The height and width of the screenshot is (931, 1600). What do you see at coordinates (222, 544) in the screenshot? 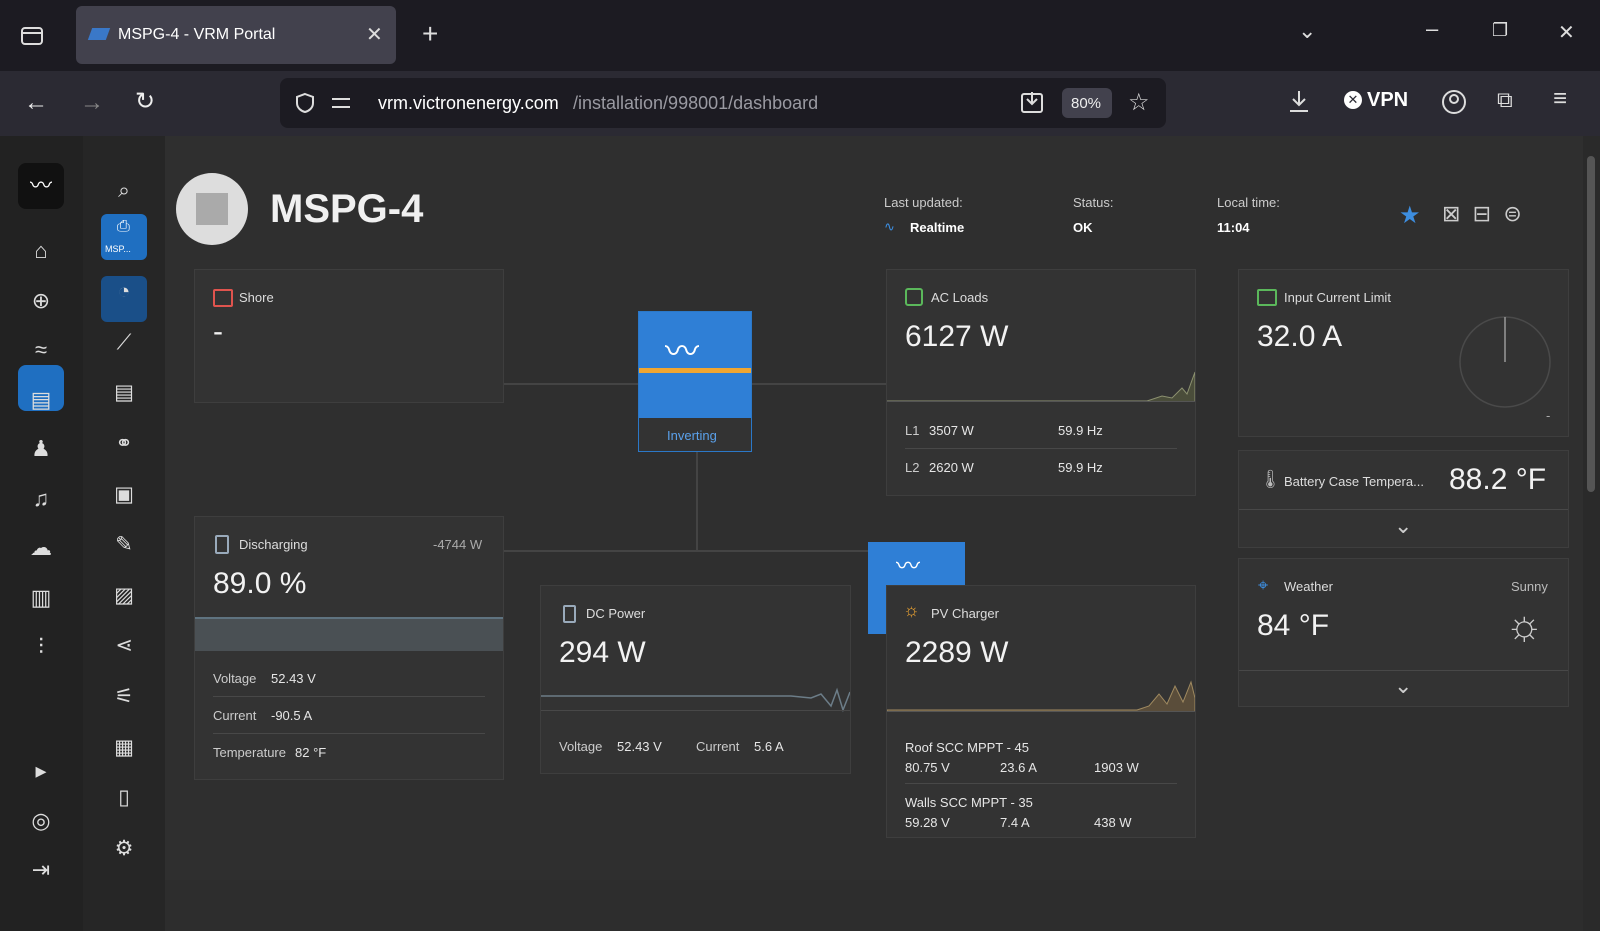
I see `battery-icon` at bounding box center [222, 544].